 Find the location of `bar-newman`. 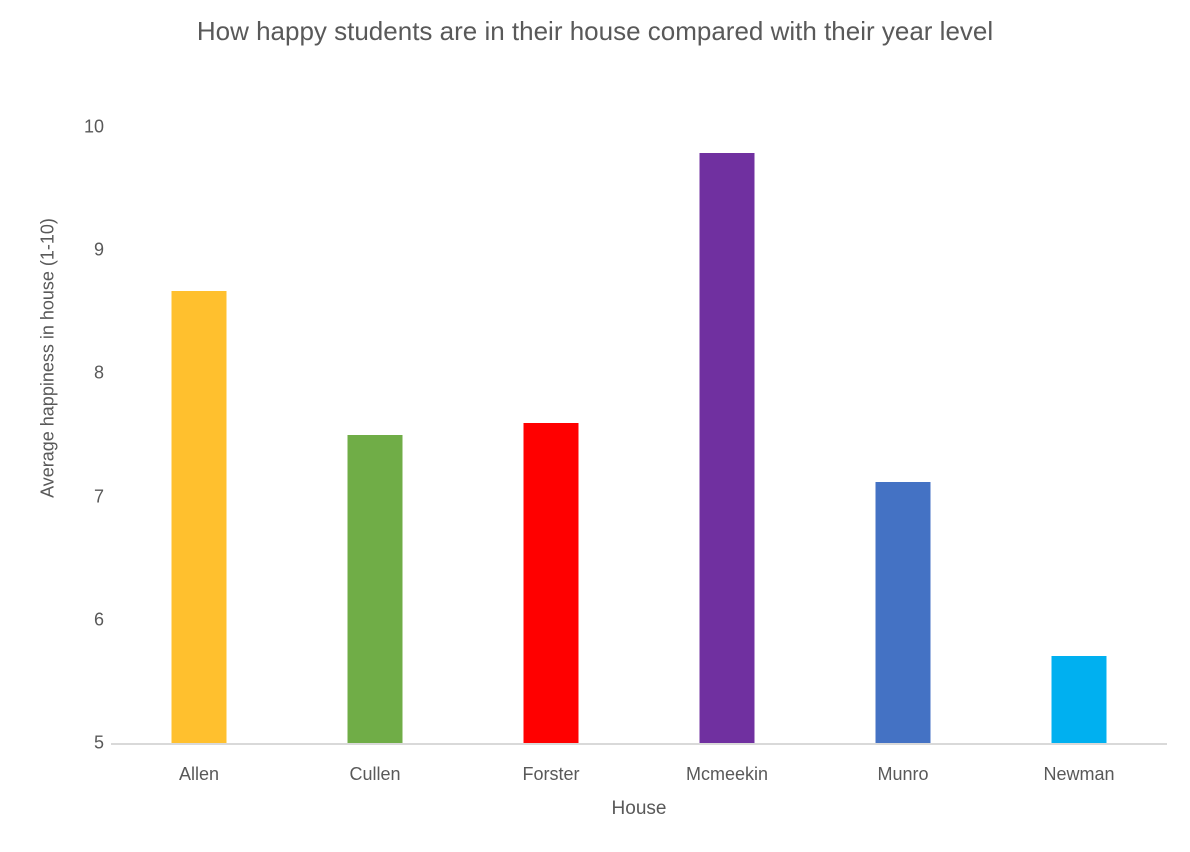

bar-newman is located at coordinates (1079, 699).